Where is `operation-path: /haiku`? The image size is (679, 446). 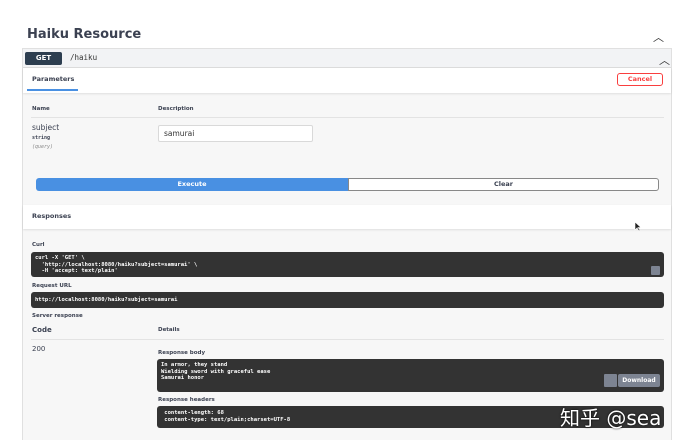 operation-path: /haiku is located at coordinates (84, 57).